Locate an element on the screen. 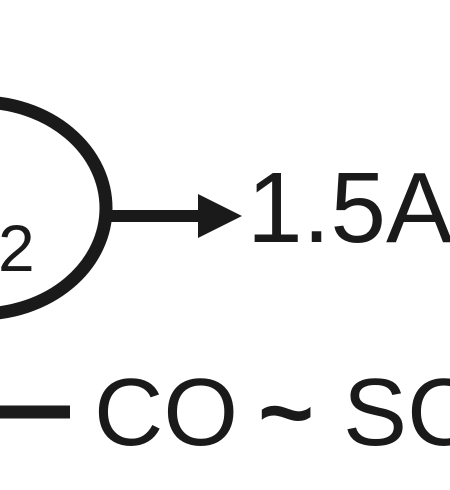 This screenshot has height=490, width=450. ellipse-label: 2 is located at coordinates (17, 248).